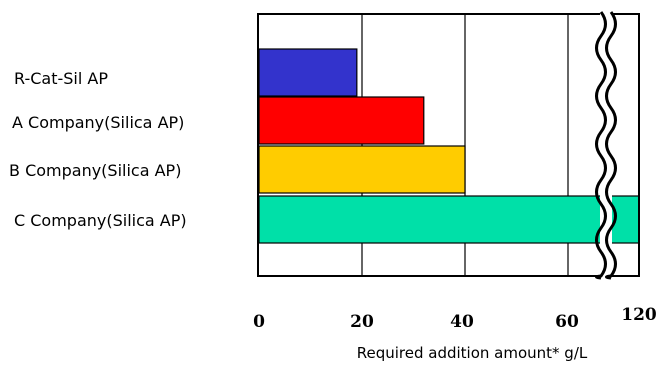 The width and height of the screenshot is (657, 365). I want to click on x-tick-labels: 0 20 40 60 120, so click(455, 318).